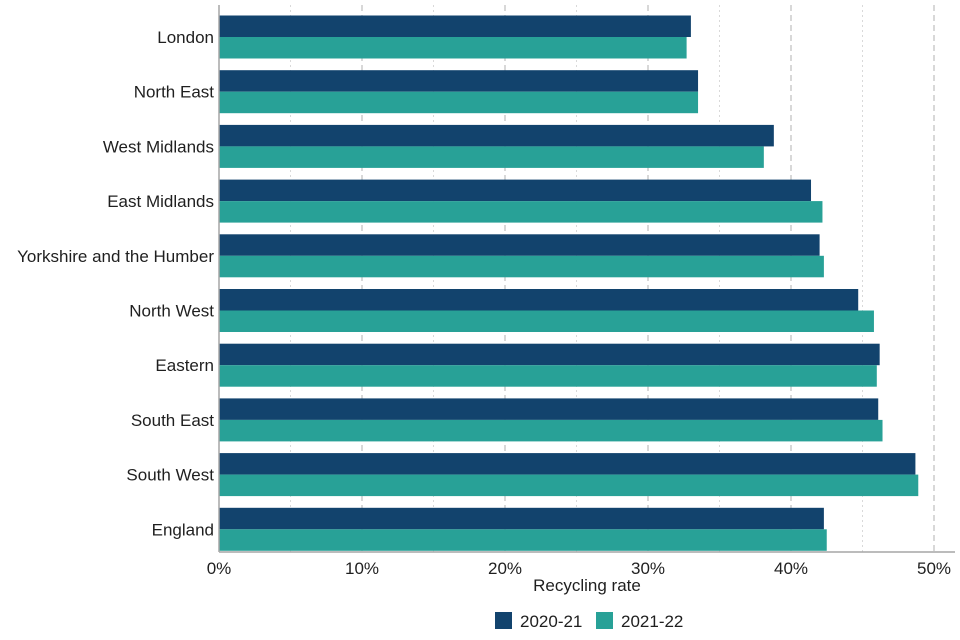  What do you see at coordinates (219, 568) in the screenshot?
I see `x-tick-label: 0%` at bounding box center [219, 568].